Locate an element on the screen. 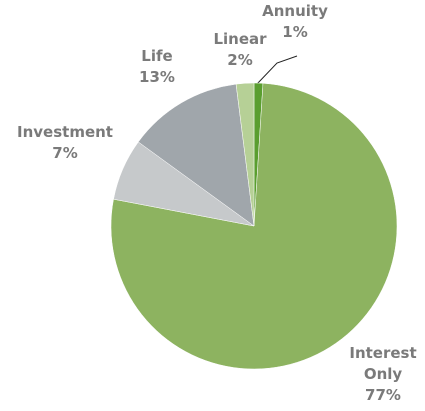 The height and width of the screenshot is (411, 425). slice-label: Life is located at coordinates (156, 56).